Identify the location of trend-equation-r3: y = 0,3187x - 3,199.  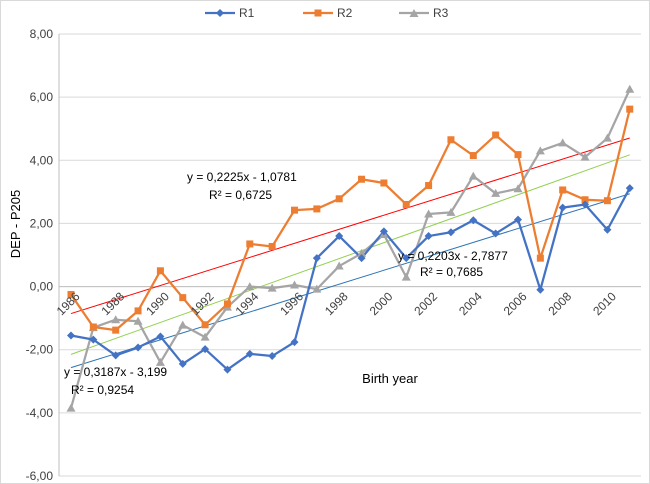
(115, 372).